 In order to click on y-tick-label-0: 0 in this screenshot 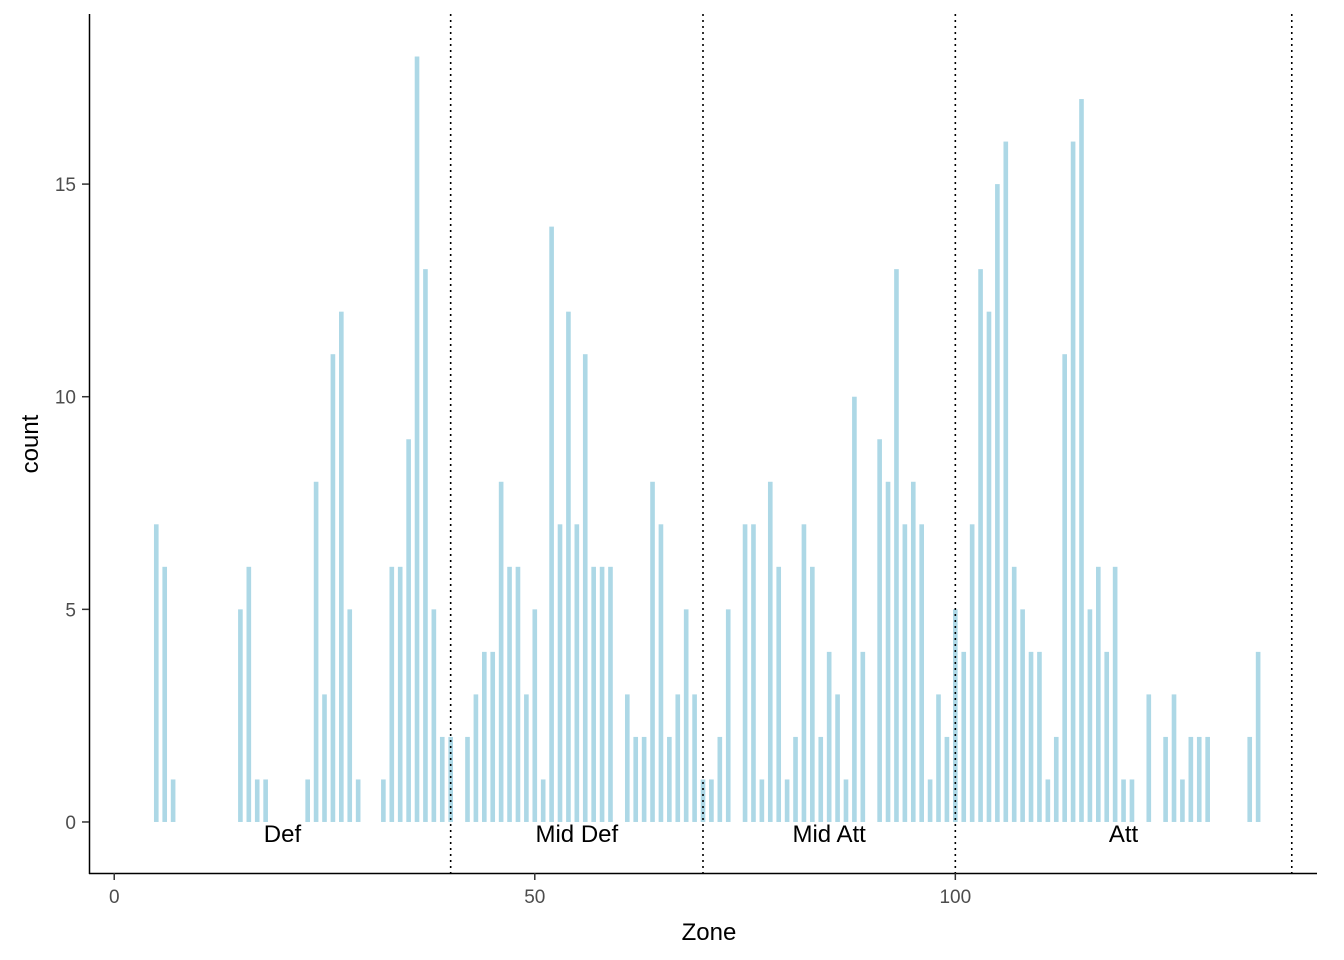, I will do `click(70, 823)`.